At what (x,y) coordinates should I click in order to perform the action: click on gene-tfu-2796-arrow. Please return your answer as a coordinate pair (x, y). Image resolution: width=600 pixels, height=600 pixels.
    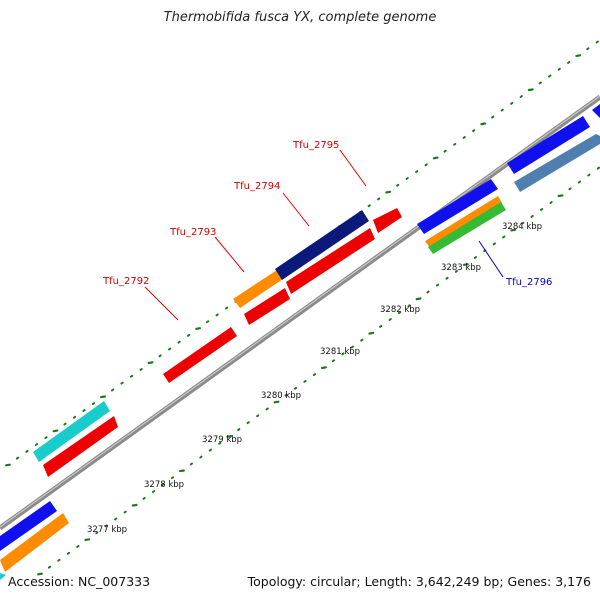
    Looking at the image, I should click on (467, 228).